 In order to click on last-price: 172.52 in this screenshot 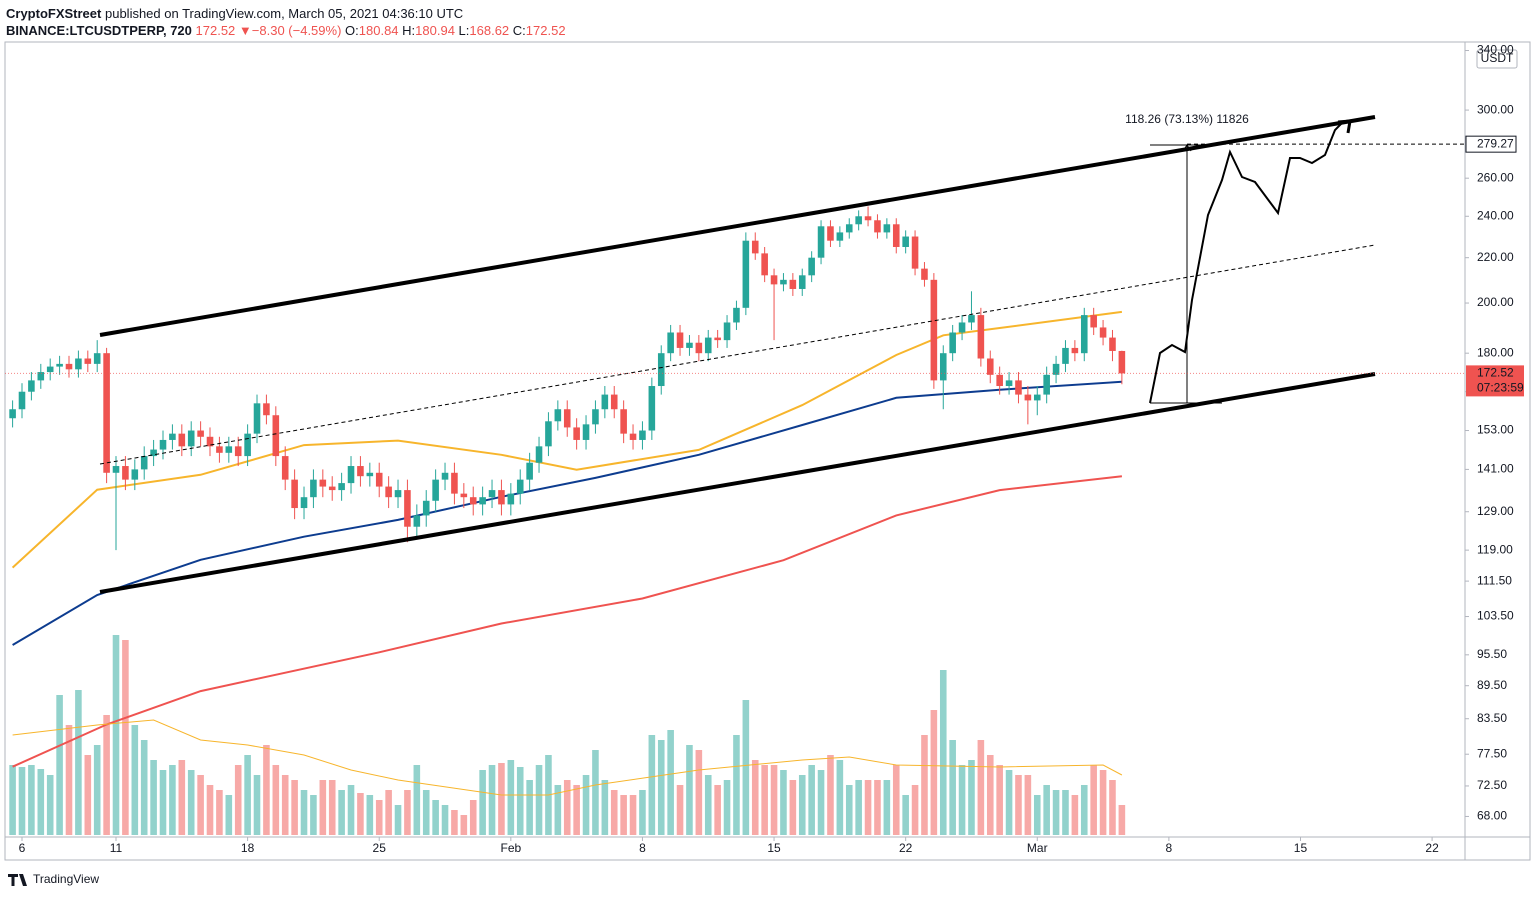, I will do `click(215, 30)`.